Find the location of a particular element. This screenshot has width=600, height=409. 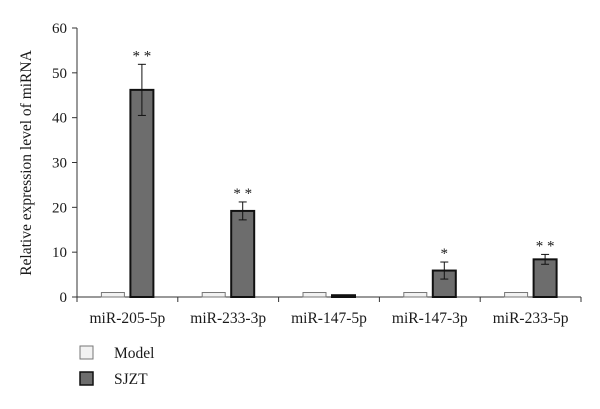

x-tick-label: miR-147-5p is located at coordinates (329, 318).